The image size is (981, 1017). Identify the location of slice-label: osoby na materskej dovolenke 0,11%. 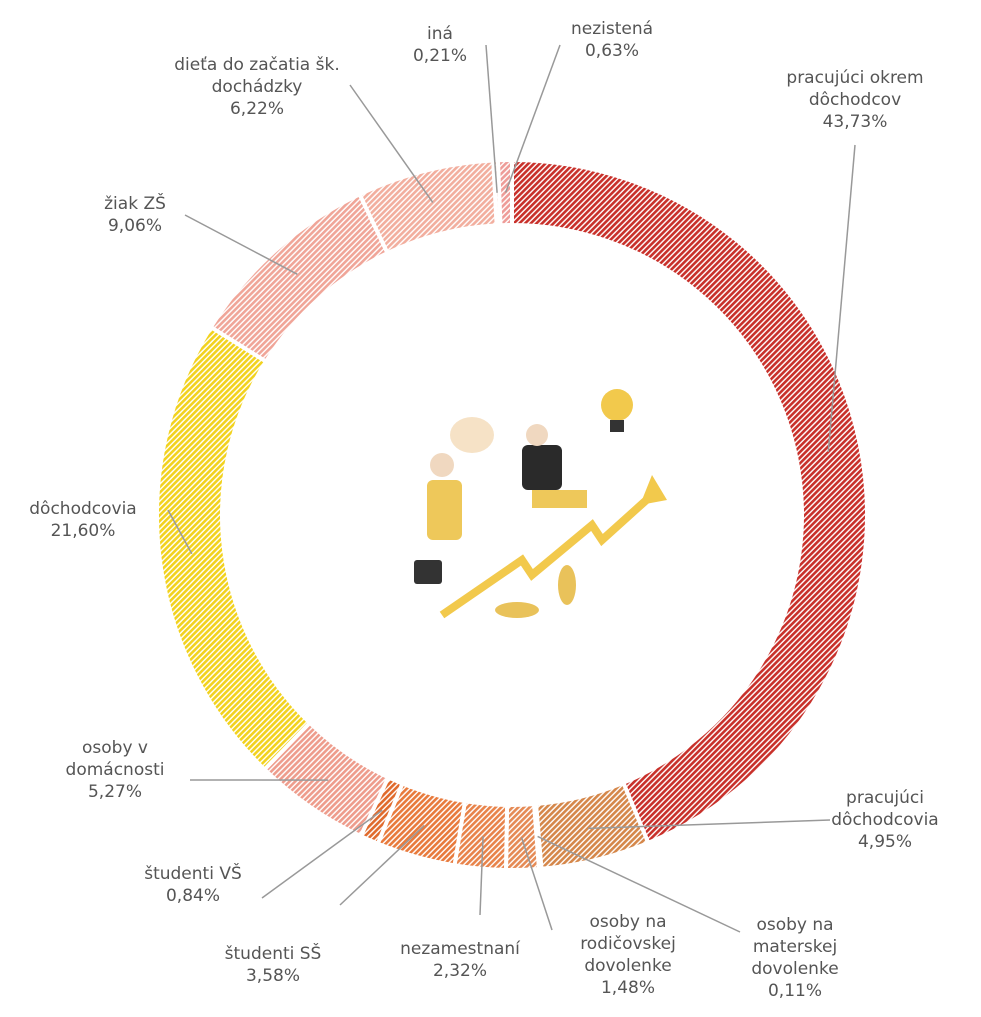
(795, 958).